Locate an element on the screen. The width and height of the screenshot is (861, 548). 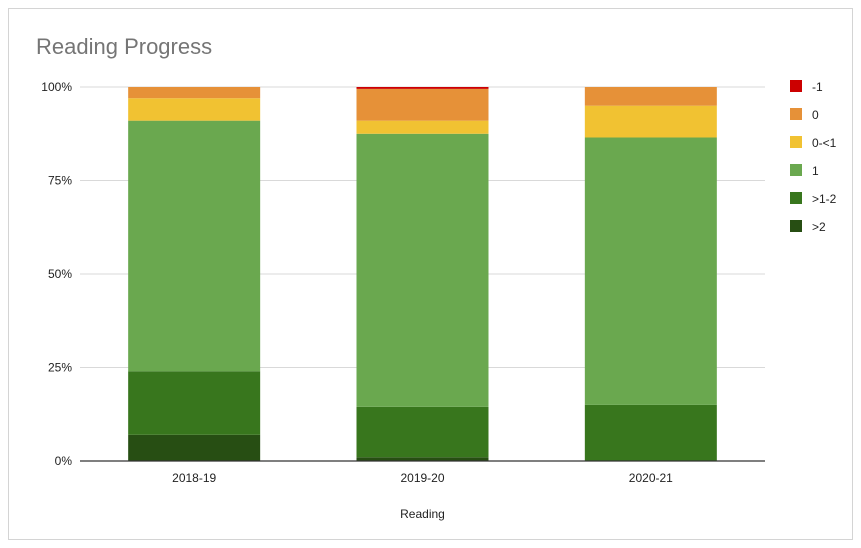
legend-label: 0 is located at coordinates (815, 115).